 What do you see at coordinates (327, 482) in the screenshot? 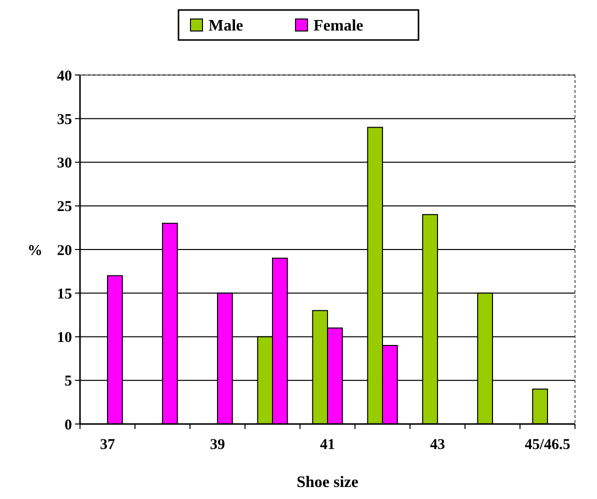
I see `x-axis-title: Shoe size` at bounding box center [327, 482].